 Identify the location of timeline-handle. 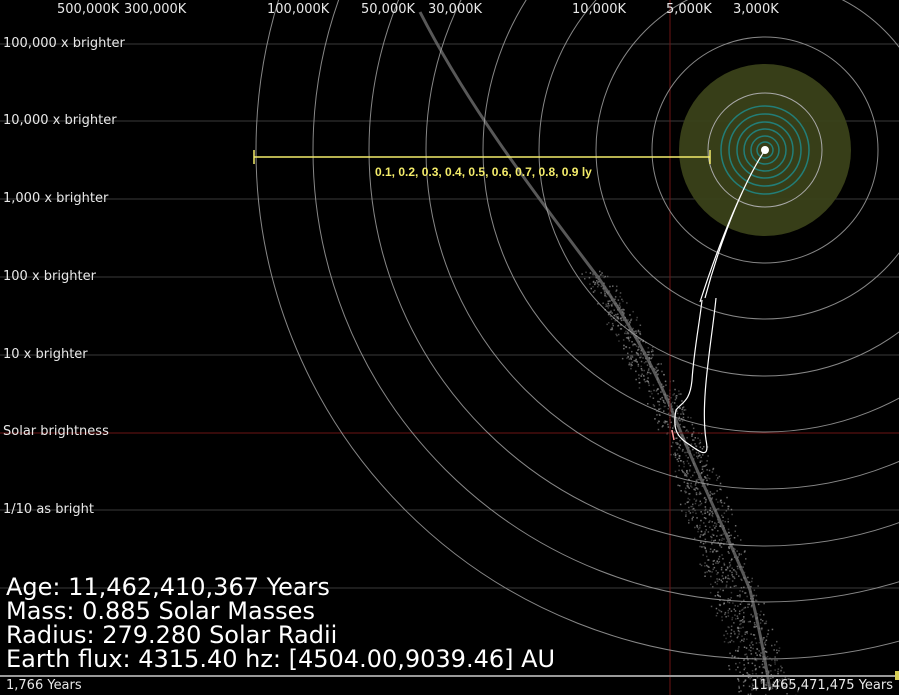
(897, 675).